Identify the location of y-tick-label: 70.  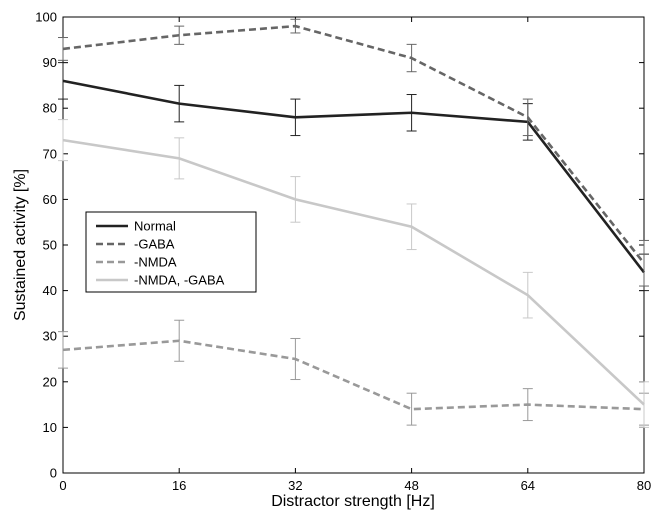
(50, 153).